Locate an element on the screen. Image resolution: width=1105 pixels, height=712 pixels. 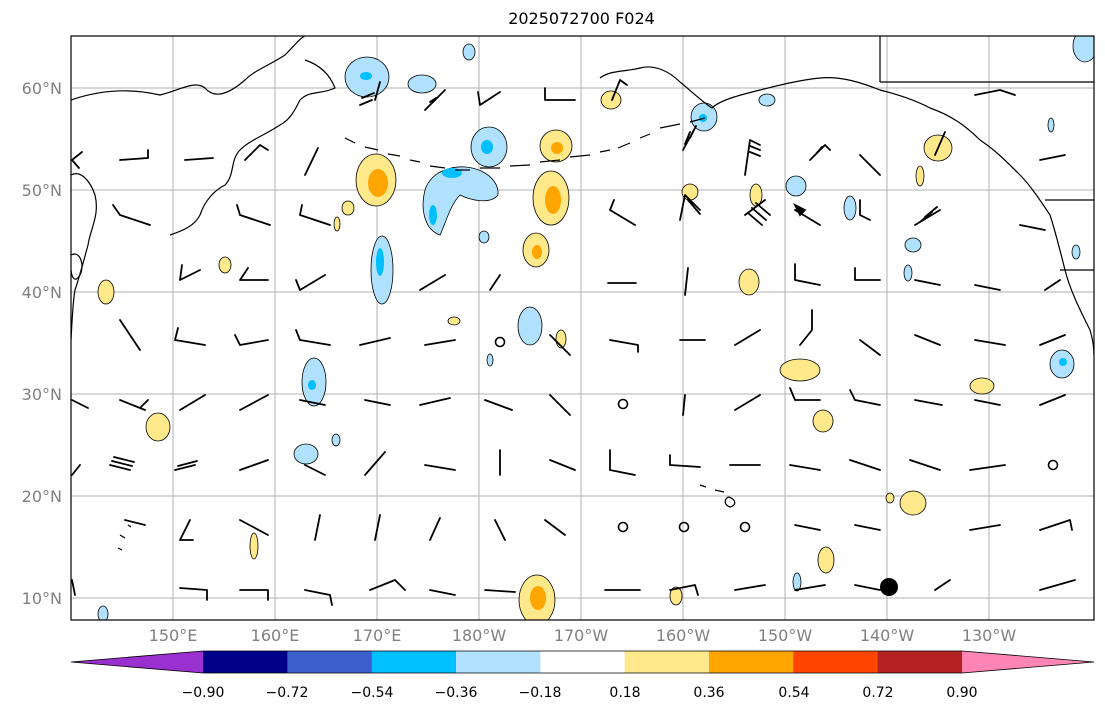
colorbar-tick-label: −0.18 is located at coordinates (540, 693).